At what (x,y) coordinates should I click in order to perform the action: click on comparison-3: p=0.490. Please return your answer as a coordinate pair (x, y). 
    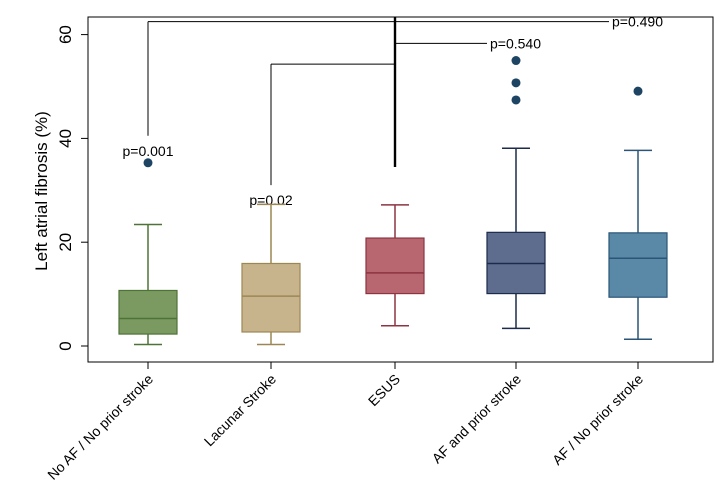
    Looking at the image, I should click on (529, 22).